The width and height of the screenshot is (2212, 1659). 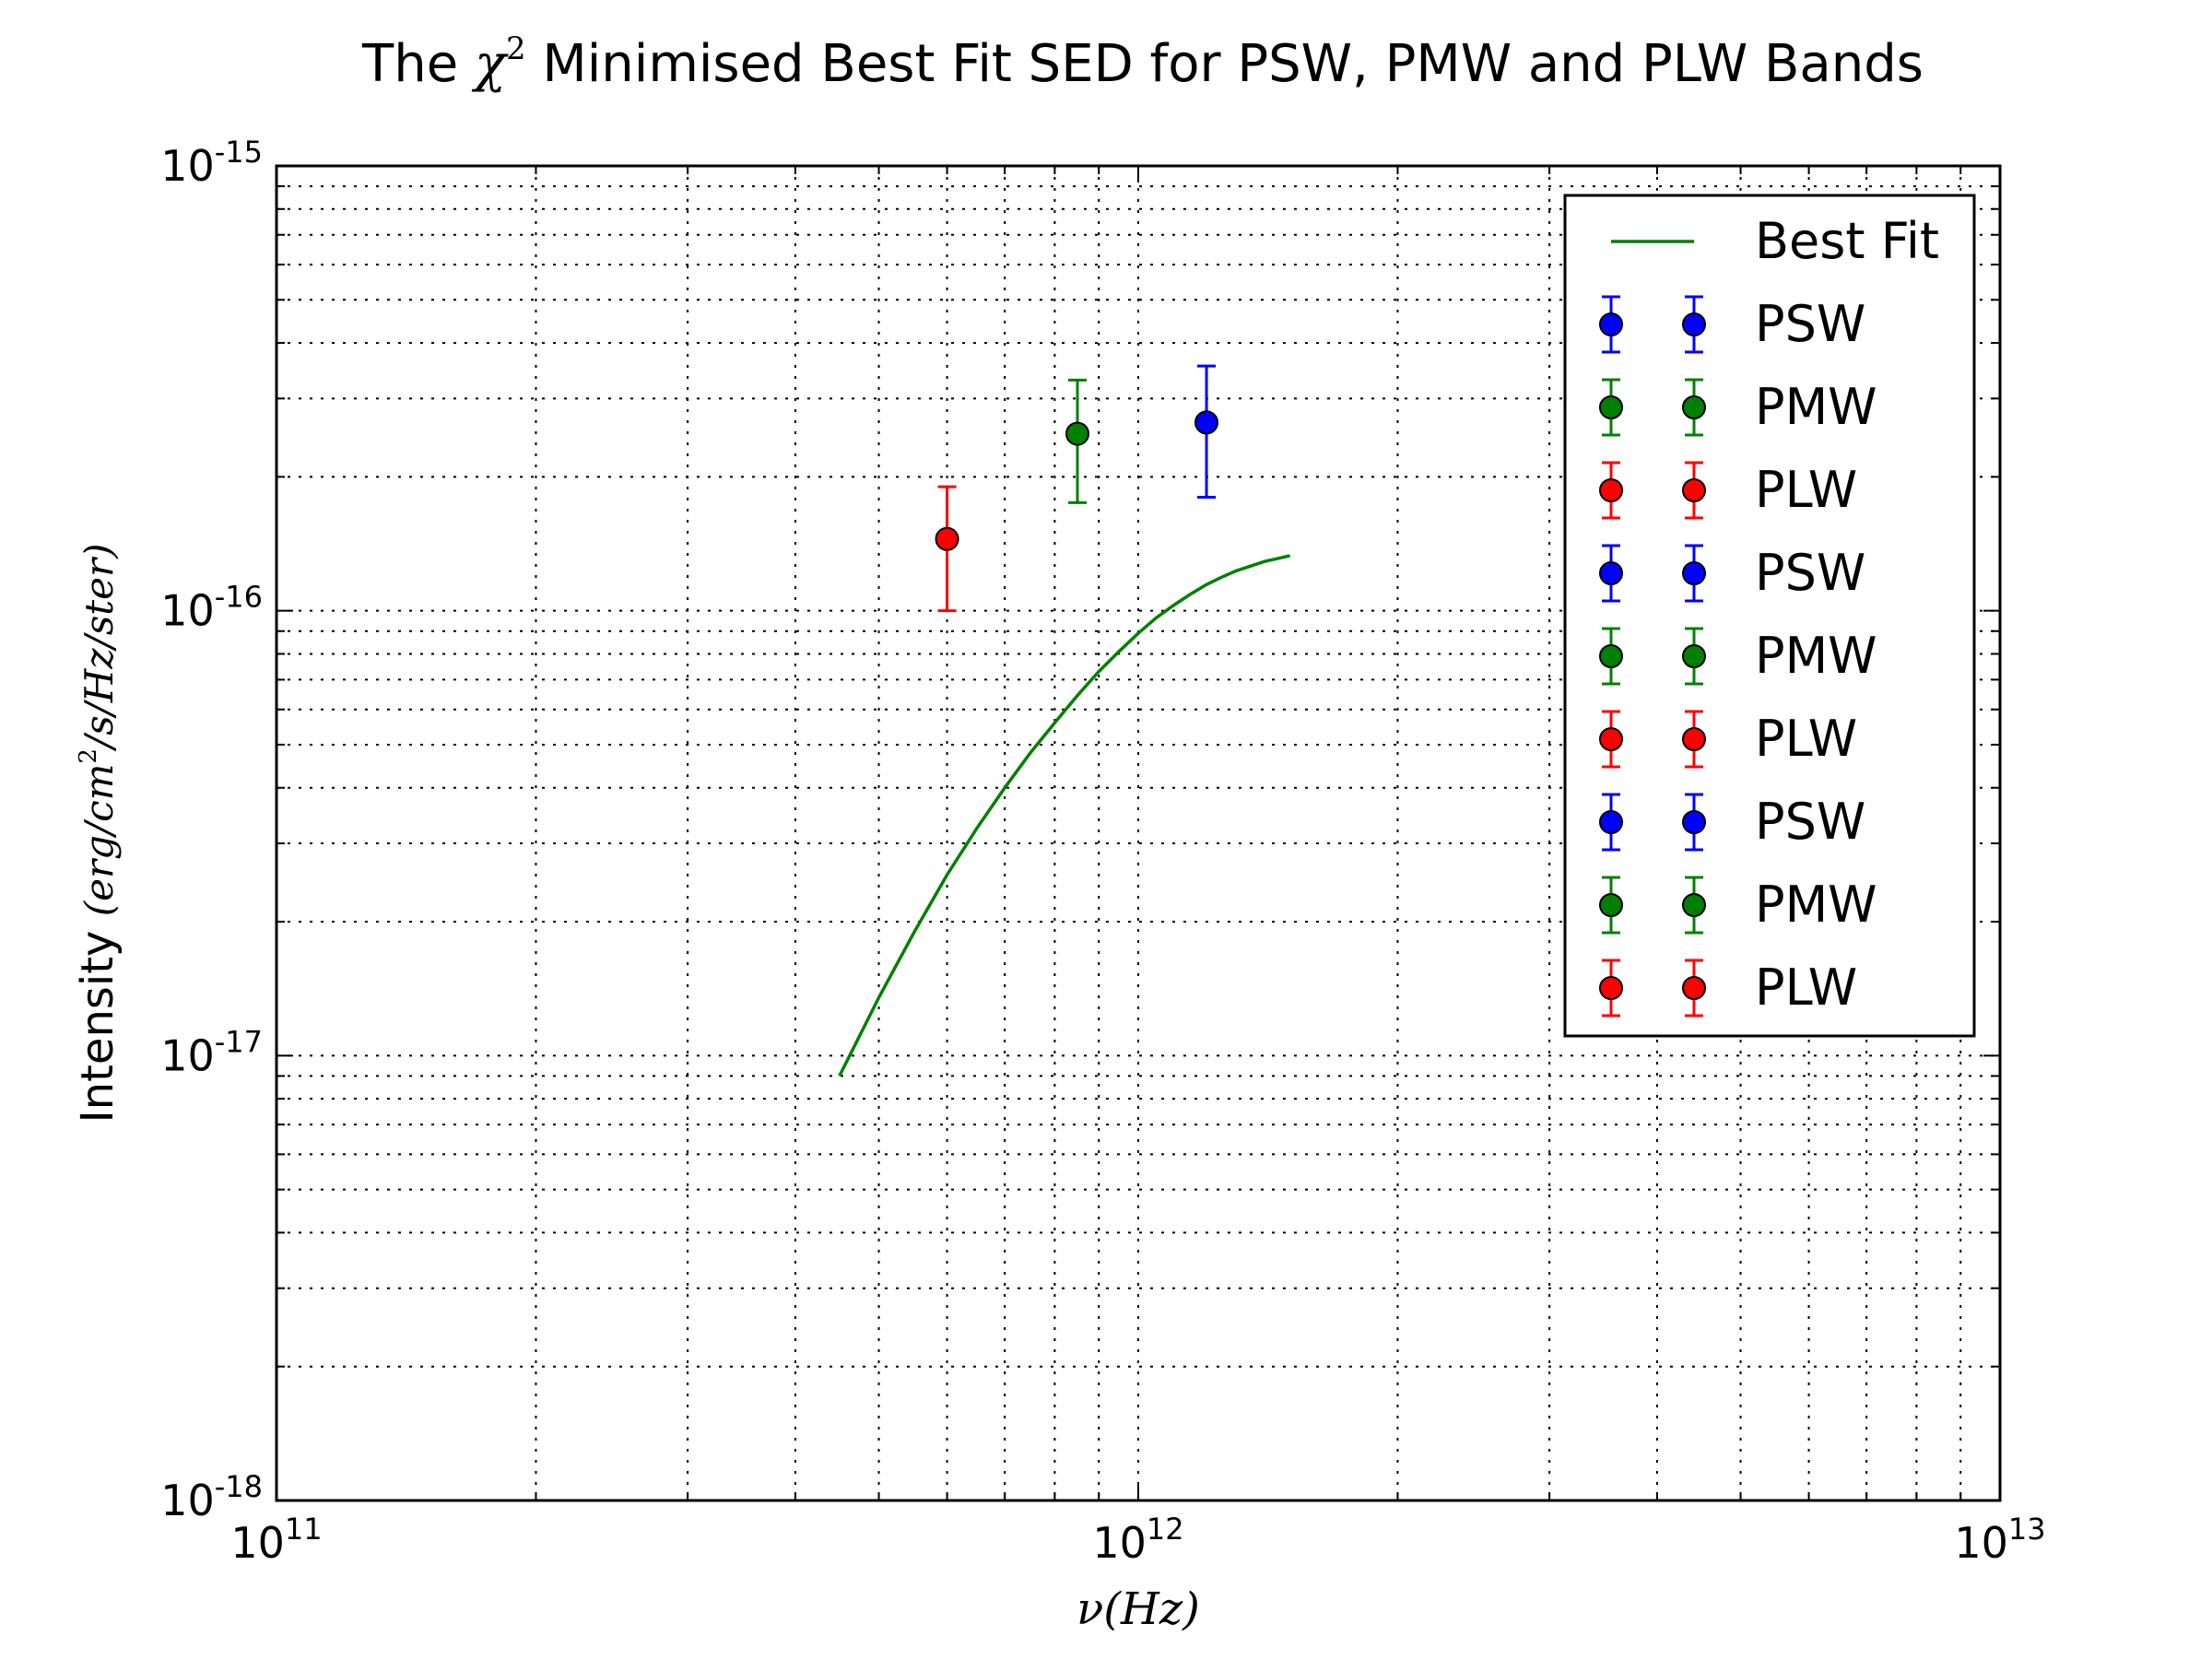 I want to click on data-points-layer, so click(x=1077, y=488).